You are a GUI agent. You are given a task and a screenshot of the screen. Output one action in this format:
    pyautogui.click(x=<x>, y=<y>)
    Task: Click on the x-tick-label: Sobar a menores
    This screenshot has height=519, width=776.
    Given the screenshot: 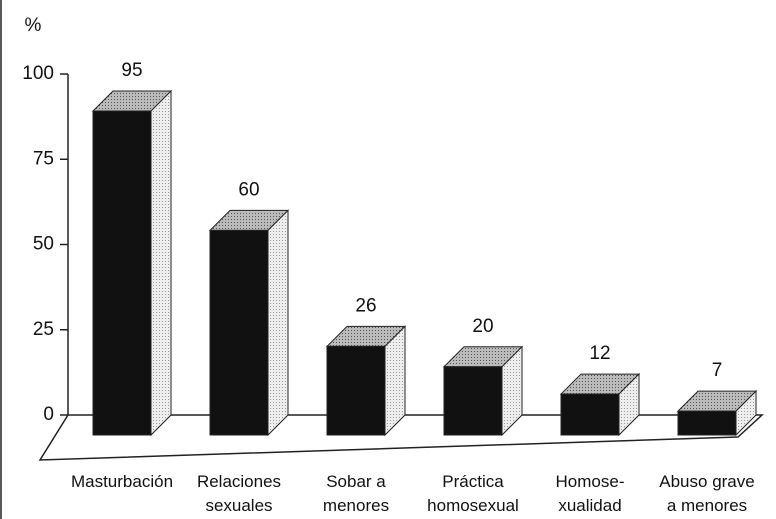 What is the action you would take?
    pyautogui.click(x=356, y=493)
    